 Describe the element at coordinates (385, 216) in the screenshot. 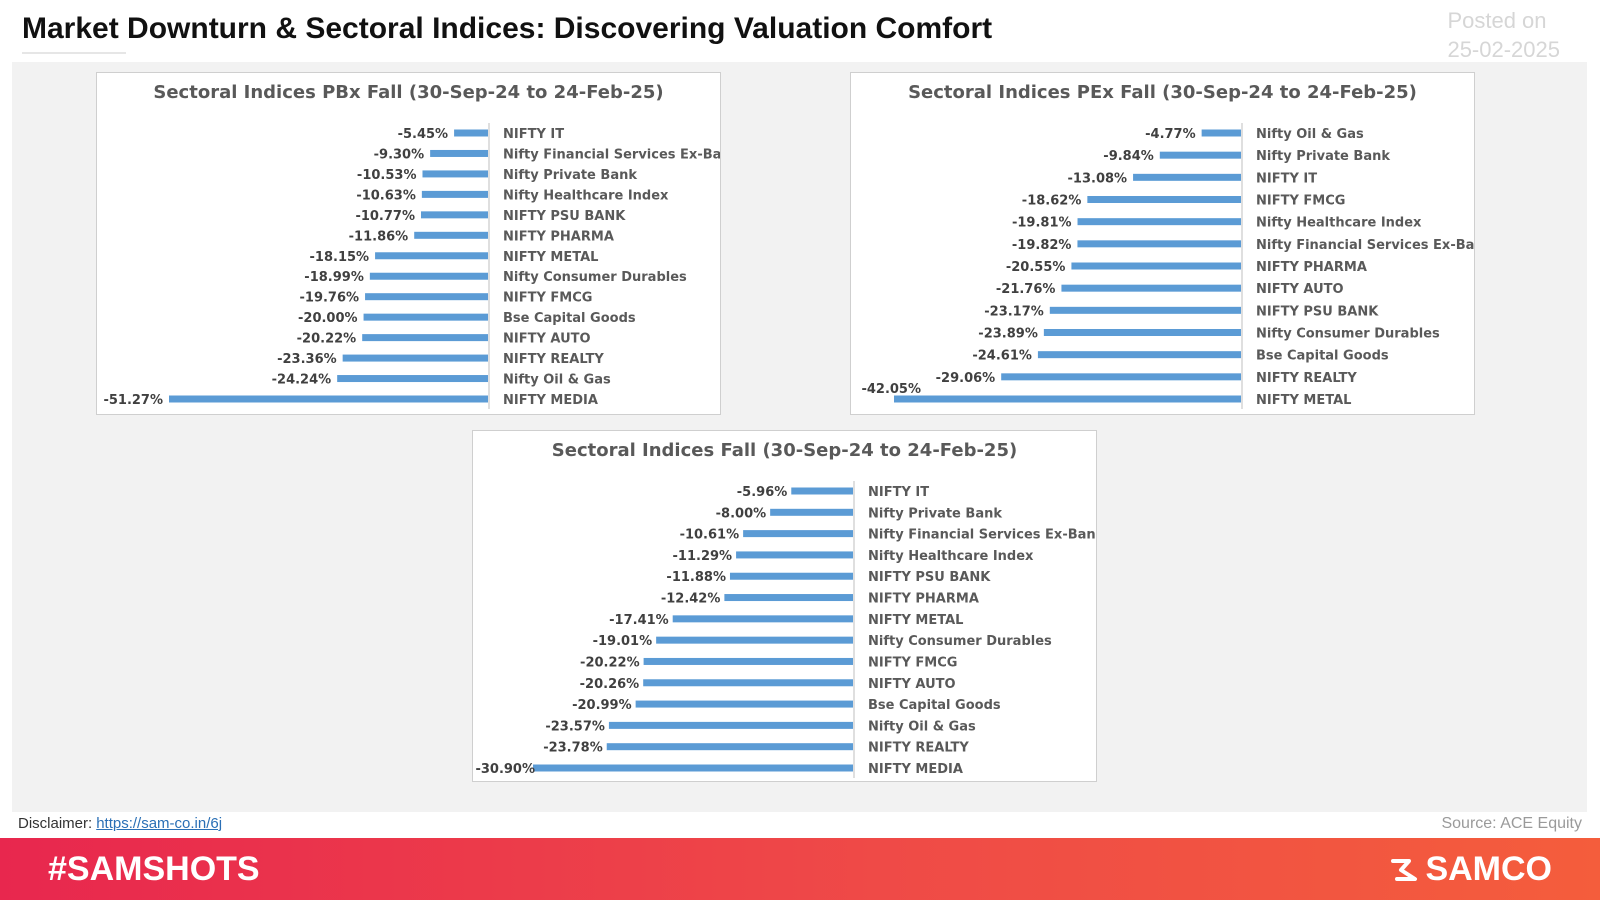

I see `data-label: -10.77%` at that location.